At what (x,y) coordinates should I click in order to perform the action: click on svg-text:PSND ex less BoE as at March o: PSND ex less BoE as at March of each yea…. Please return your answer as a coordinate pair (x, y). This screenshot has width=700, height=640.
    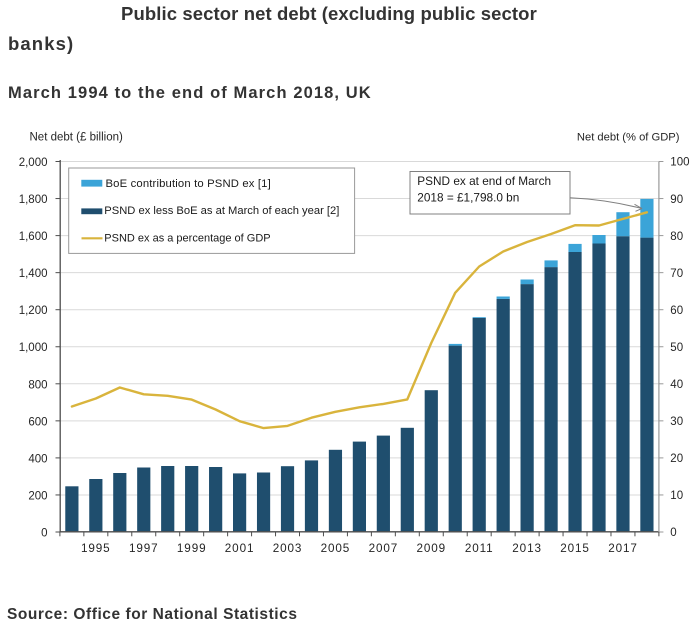
    Looking at the image, I should click on (221, 211).